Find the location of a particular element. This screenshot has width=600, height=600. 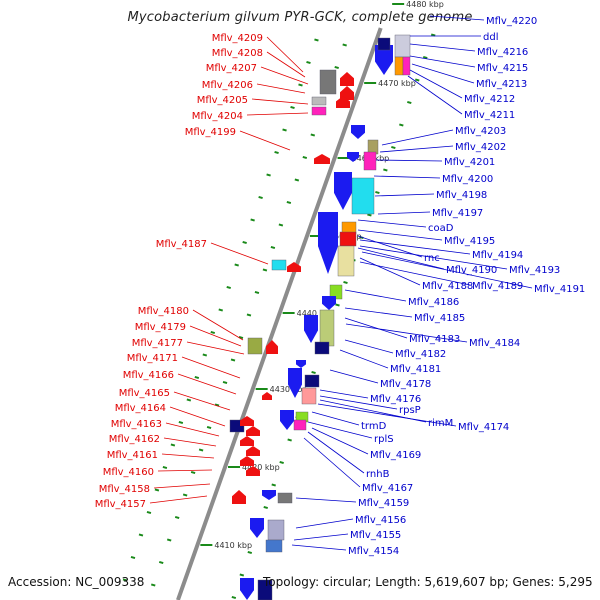

right-gene-label: rnc is located at coordinates (432, 258).